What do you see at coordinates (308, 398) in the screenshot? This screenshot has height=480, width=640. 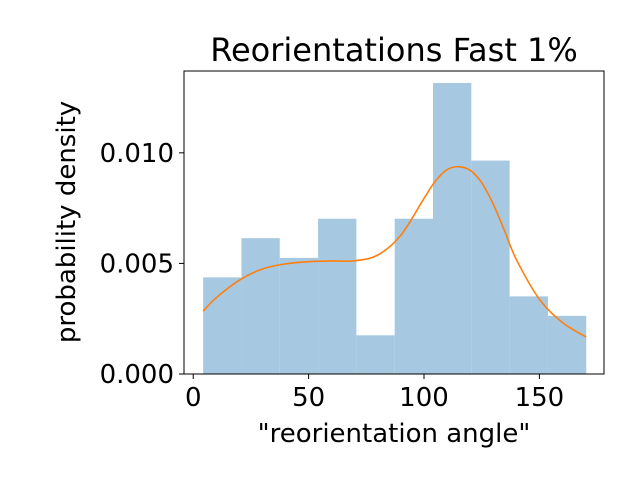 I see `x-tick-label: 50` at bounding box center [308, 398].